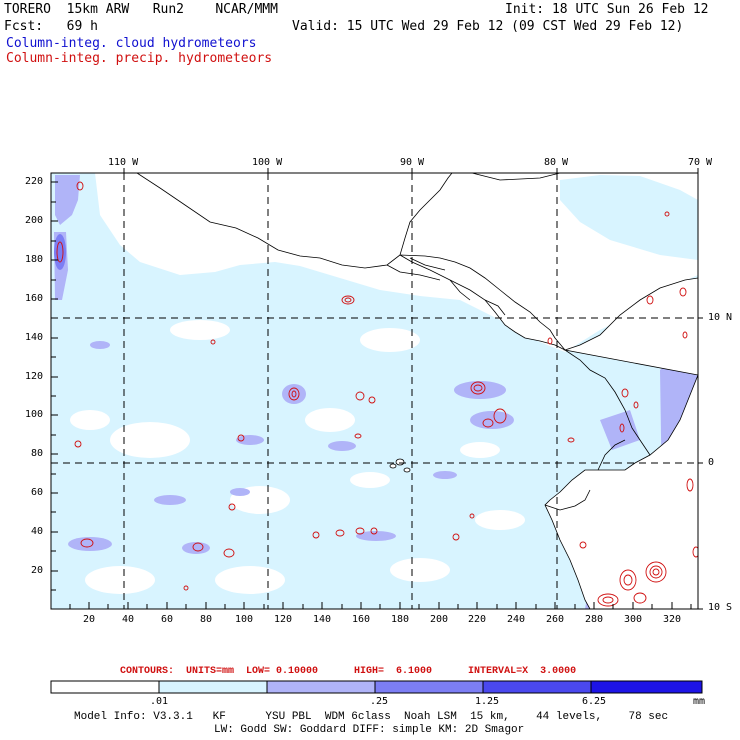 The height and width of the screenshot is (740, 740). What do you see at coordinates (555, 619) in the screenshot?
I see `x-tick-label: 260` at bounding box center [555, 619].